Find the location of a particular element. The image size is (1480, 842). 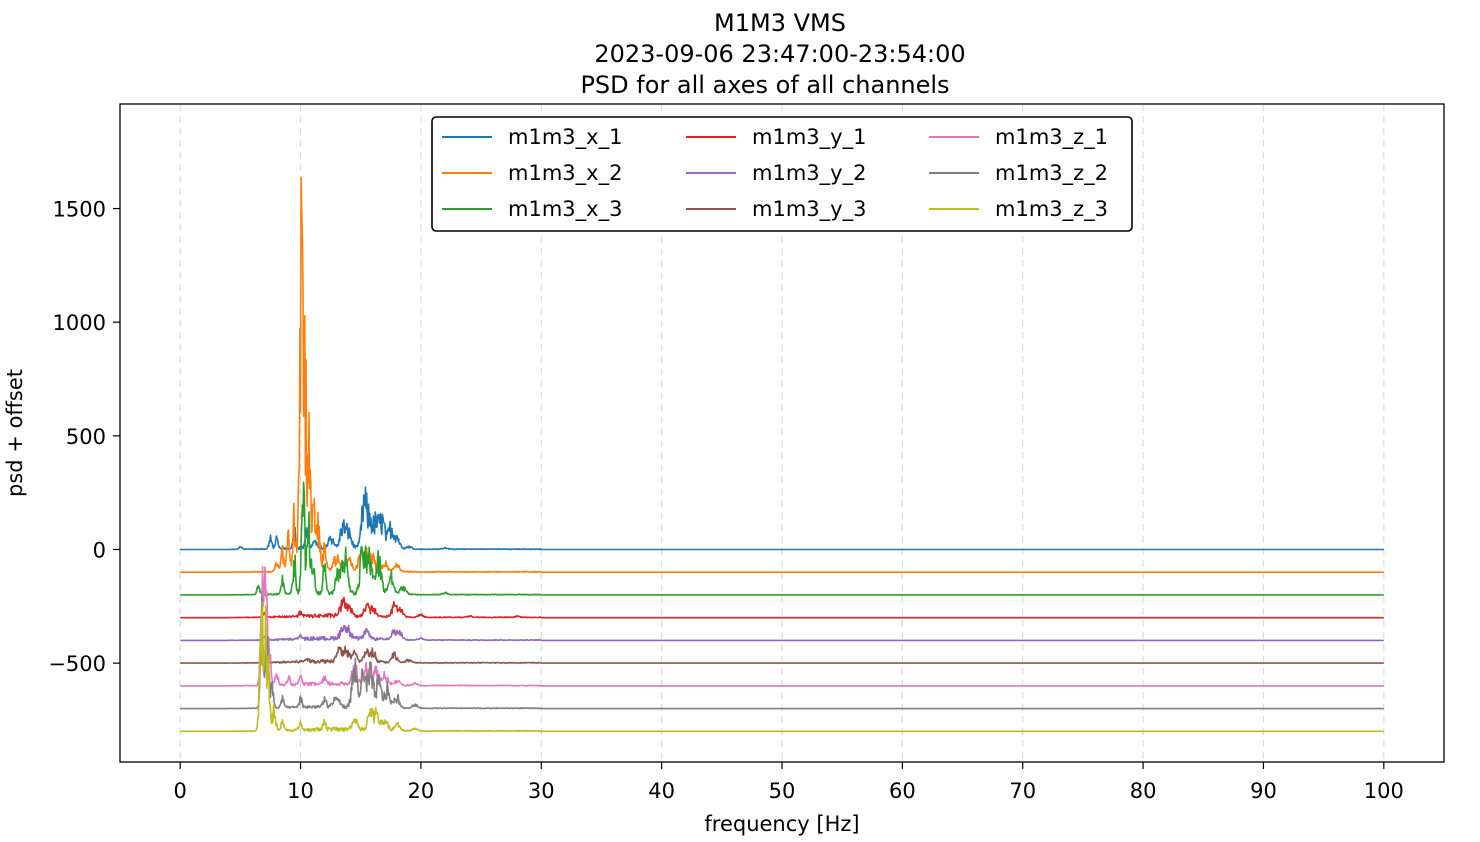

x-tick-label-50: 50 is located at coordinates (782, 791).